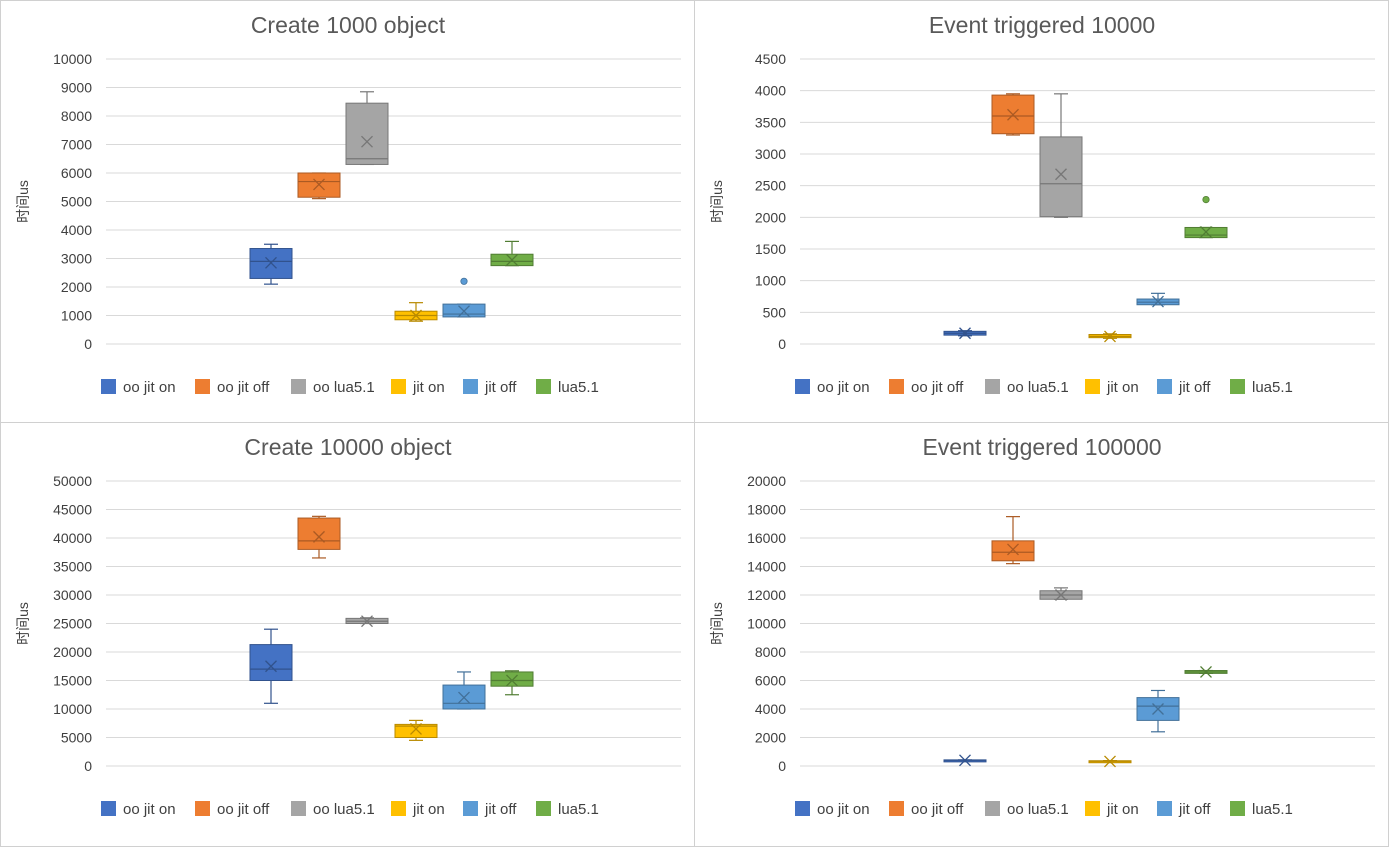 The width and height of the screenshot is (1389, 848). What do you see at coordinates (717, 201) in the screenshot?
I see `y-axis-label: 时间us` at bounding box center [717, 201].